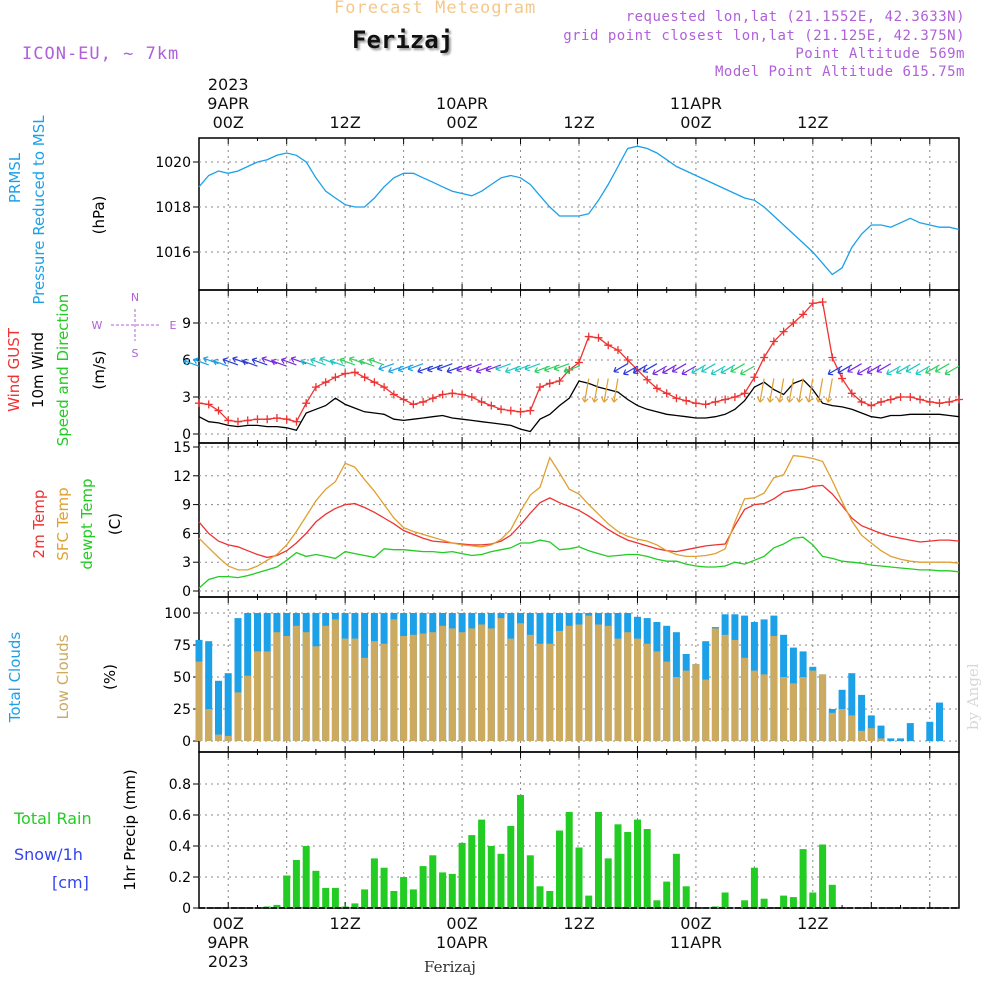  What do you see at coordinates (228, 961) in the screenshot?
I see `bottom-time-label: 2023` at bounding box center [228, 961].